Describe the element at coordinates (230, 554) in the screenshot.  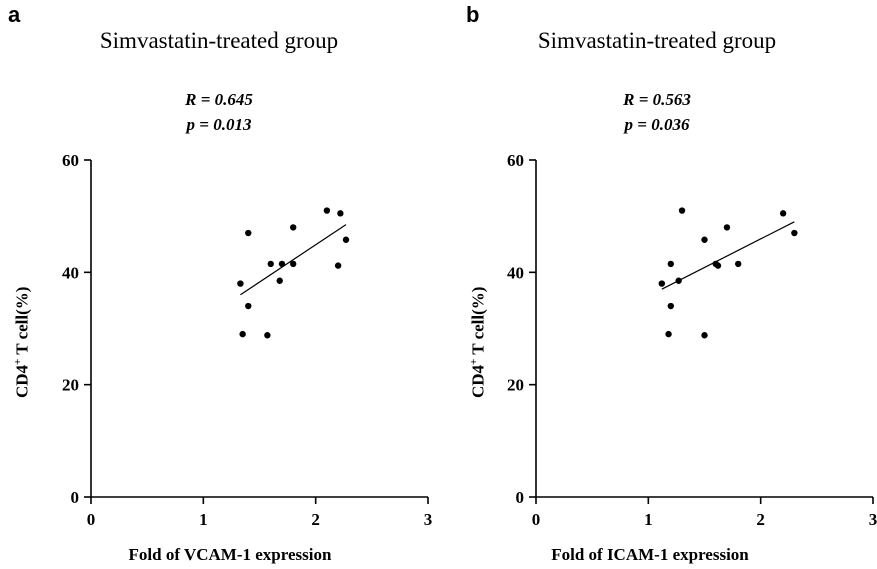
I see `x-axis-label: Fold of VCAM-1 expression` at that location.